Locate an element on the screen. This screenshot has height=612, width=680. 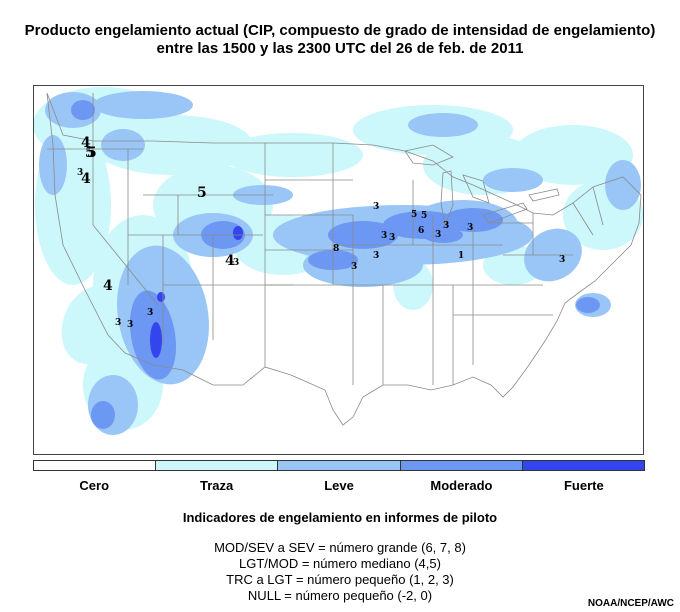
credit: NOAA/NCEP/AWC is located at coordinates (630, 603).